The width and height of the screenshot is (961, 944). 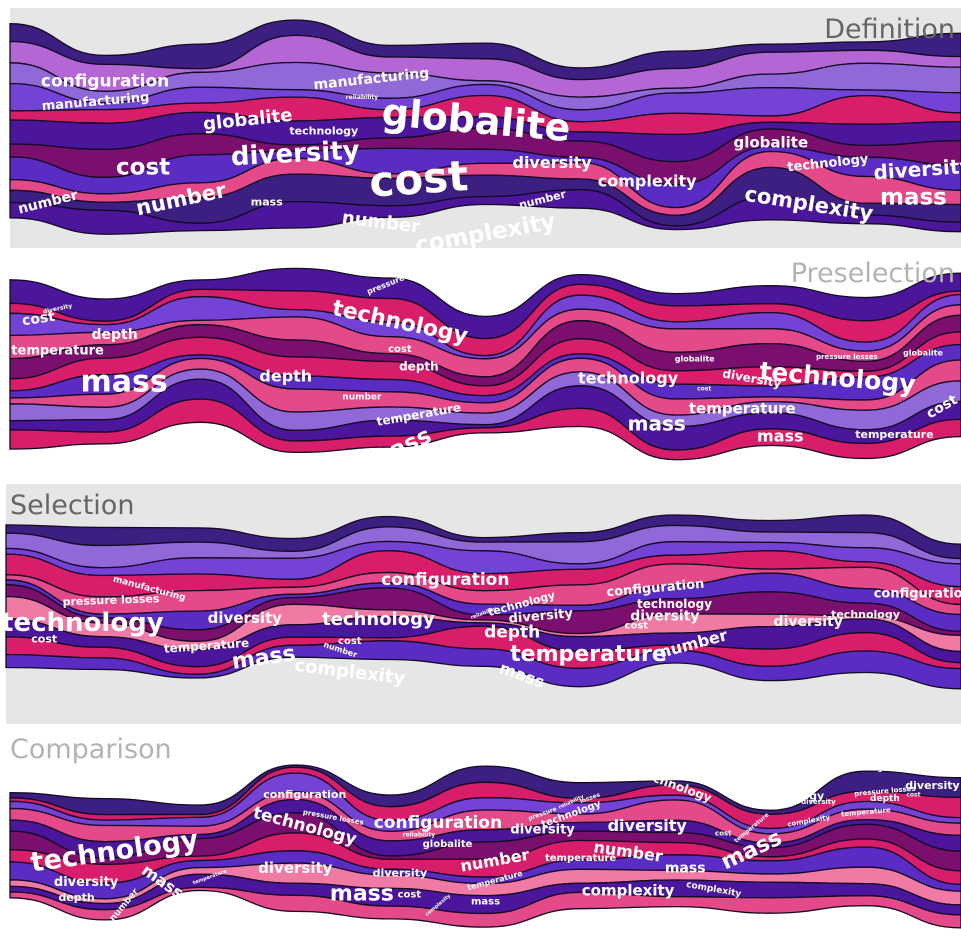 What do you see at coordinates (91, 749) in the screenshot?
I see `panel-comparison-title: Comparison` at bounding box center [91, 749].